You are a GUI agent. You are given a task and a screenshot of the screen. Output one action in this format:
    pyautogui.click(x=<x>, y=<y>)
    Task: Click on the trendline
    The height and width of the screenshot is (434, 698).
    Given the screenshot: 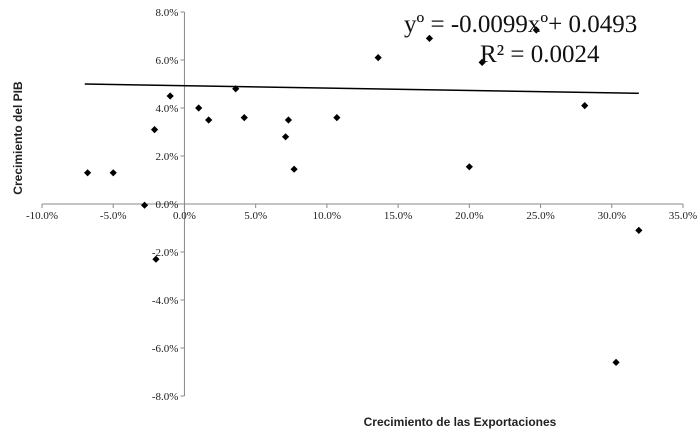 What is the action you would take?
    pyautogui.click(x=361, y=89)
    